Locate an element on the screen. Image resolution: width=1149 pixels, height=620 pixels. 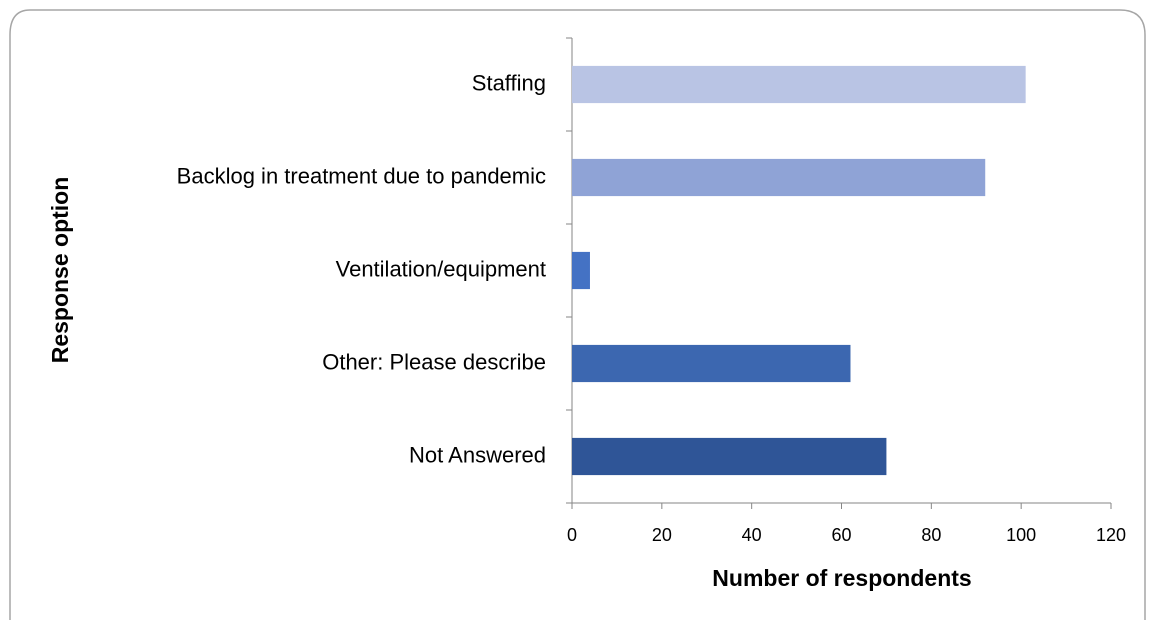
x-tick-label: 120 is located at coordinates (1111, 535).